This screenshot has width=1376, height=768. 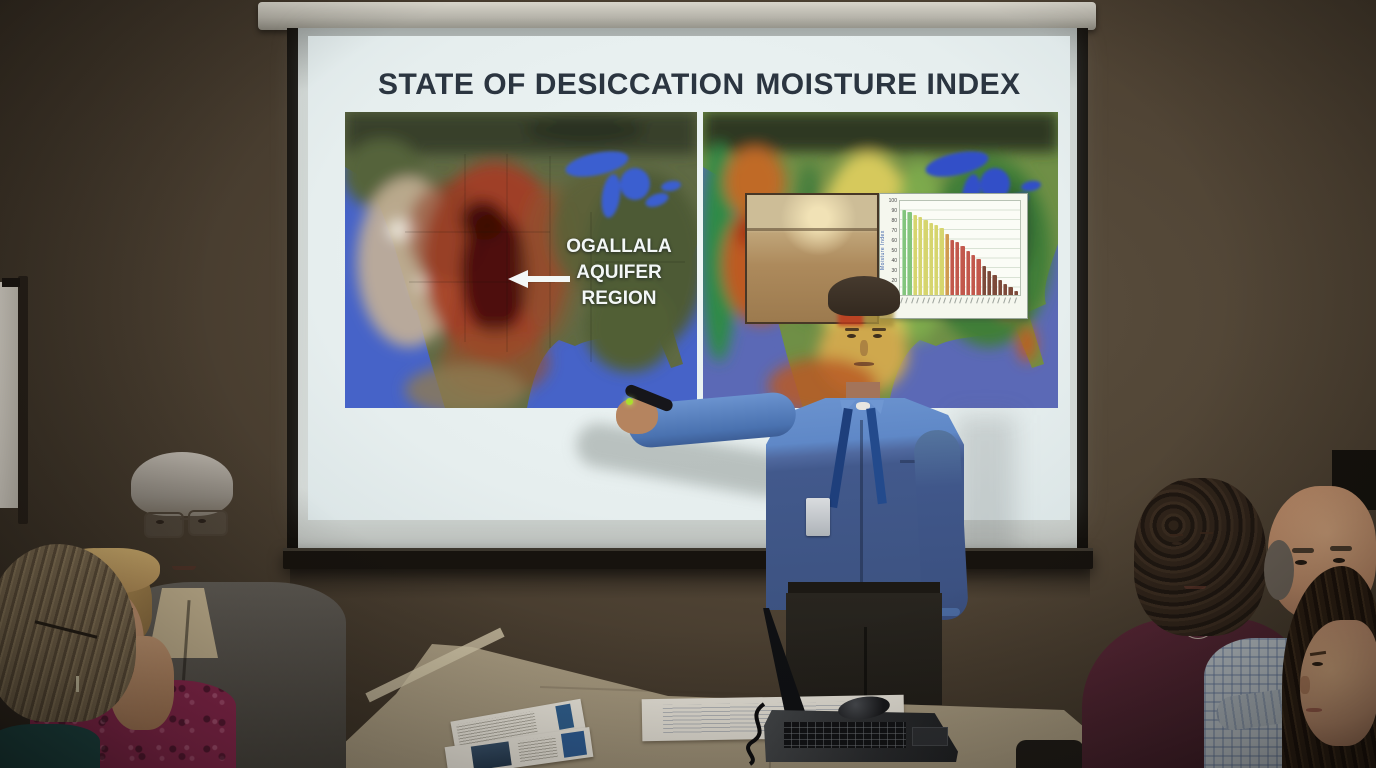 What do you see at coordinates (888, 84) in the screenshot?
I see `slide-title-right: MOISTURE INDEX` at bounding box center [888, 84].